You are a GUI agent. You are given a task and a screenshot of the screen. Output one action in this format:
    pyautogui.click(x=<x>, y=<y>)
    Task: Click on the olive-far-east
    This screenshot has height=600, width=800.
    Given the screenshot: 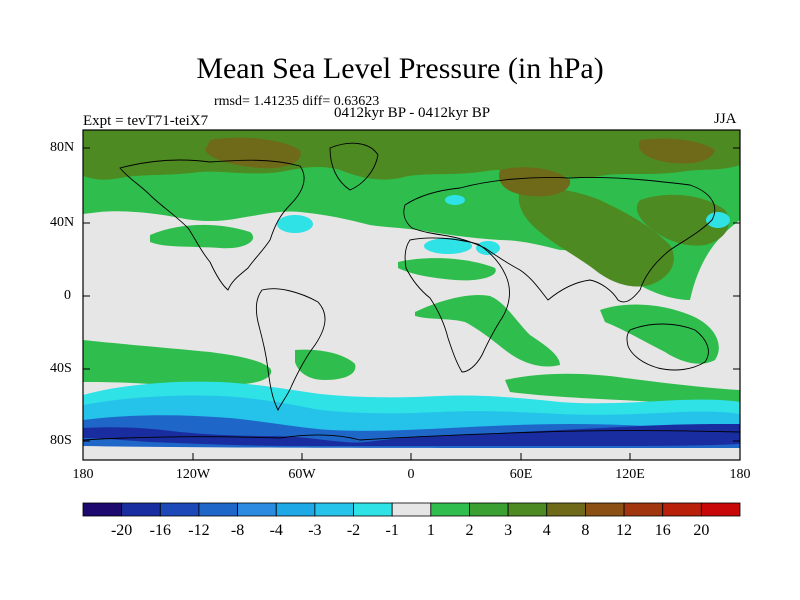 What is the action you would take?
    pyautogui.click(x=676, y=151)
    